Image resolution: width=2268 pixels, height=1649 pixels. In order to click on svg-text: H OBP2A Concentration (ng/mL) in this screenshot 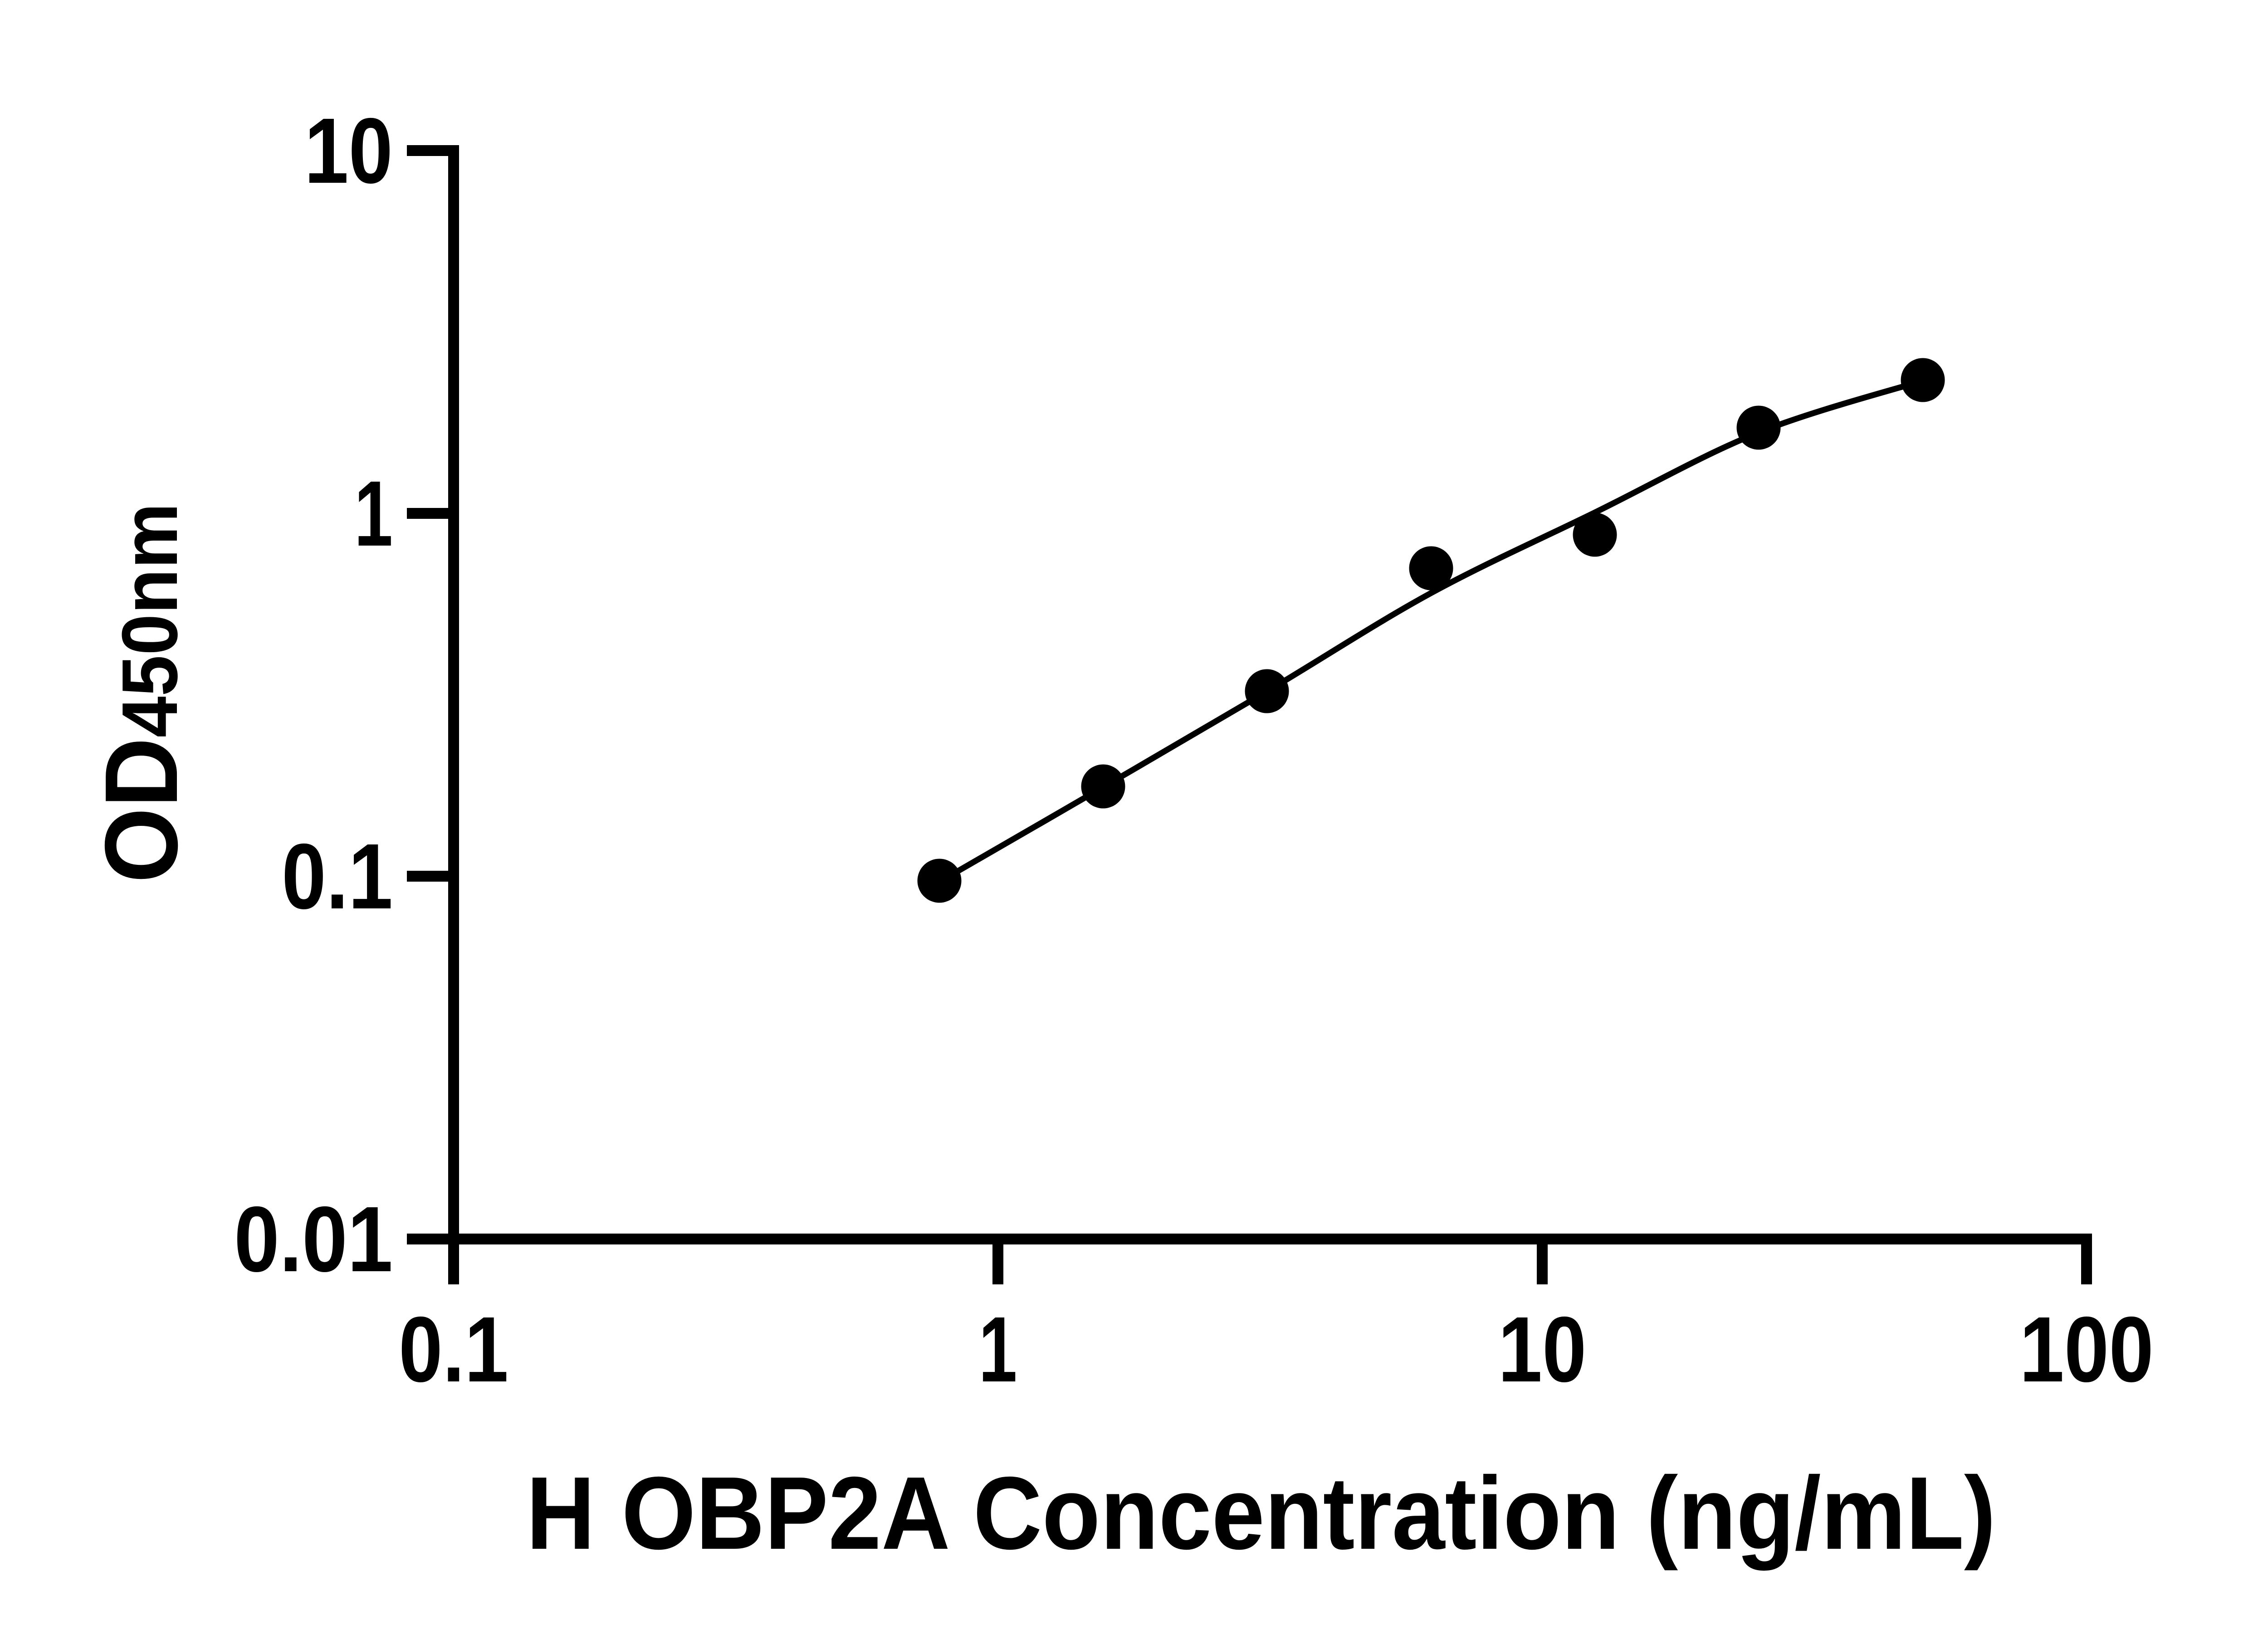, I will do `click(1261, 1514)`.